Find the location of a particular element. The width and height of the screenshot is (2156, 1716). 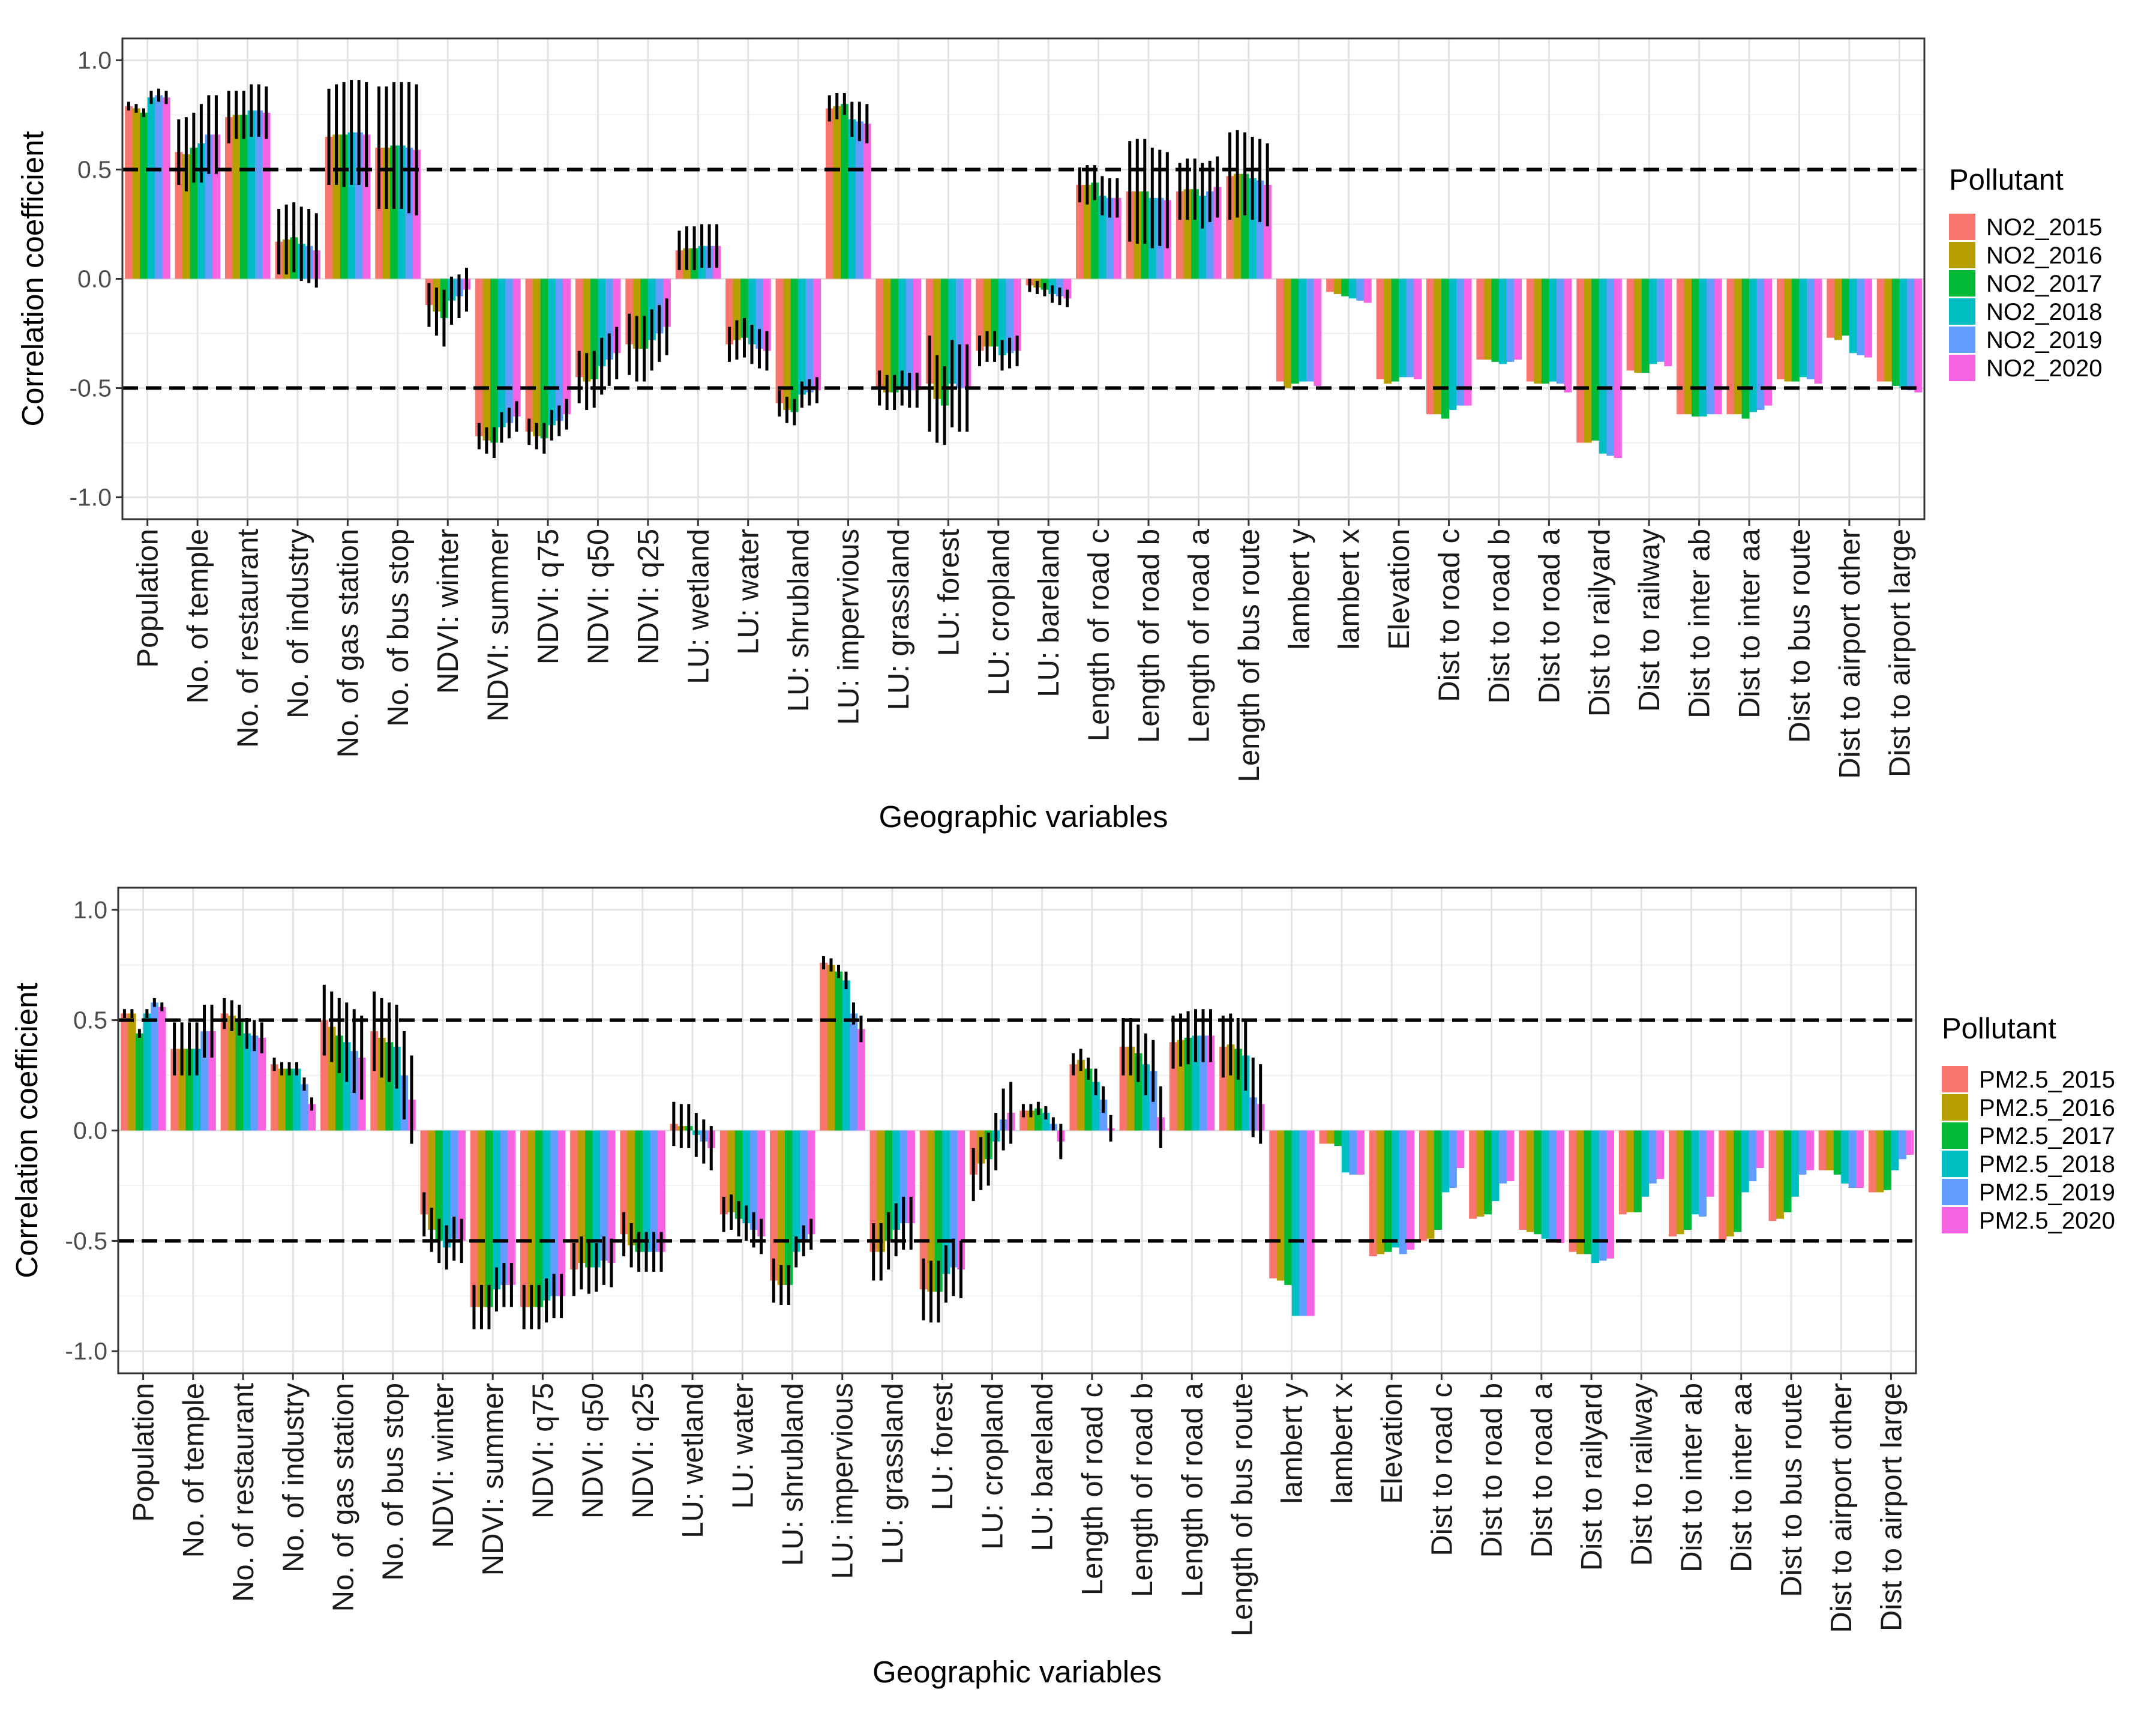

x-tick-label: NDVI: winter is located at coordinates (448, 611).